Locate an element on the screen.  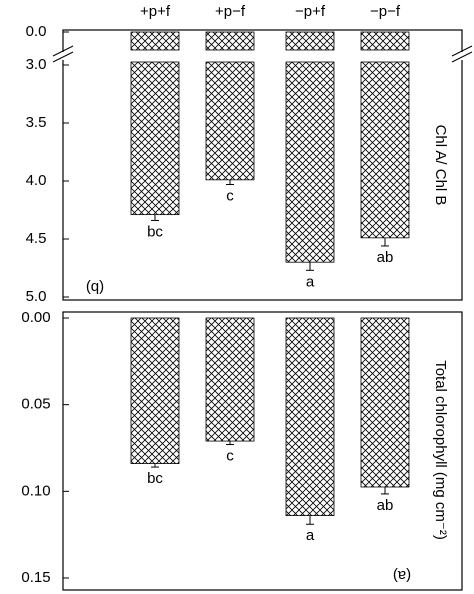
y-tick-label: 4.0 is located at coordinates (36, 180).